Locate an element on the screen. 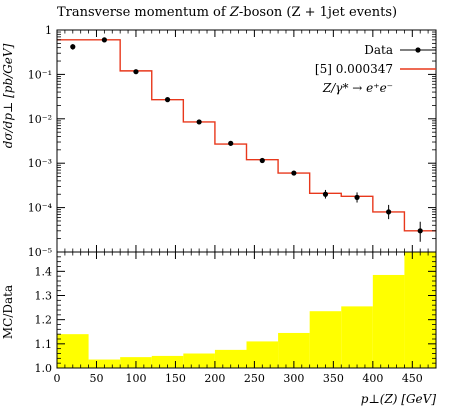 The width and height of the screenshot is (450, 412). x-tick-label: 200 is located at coordinates (214, 378).